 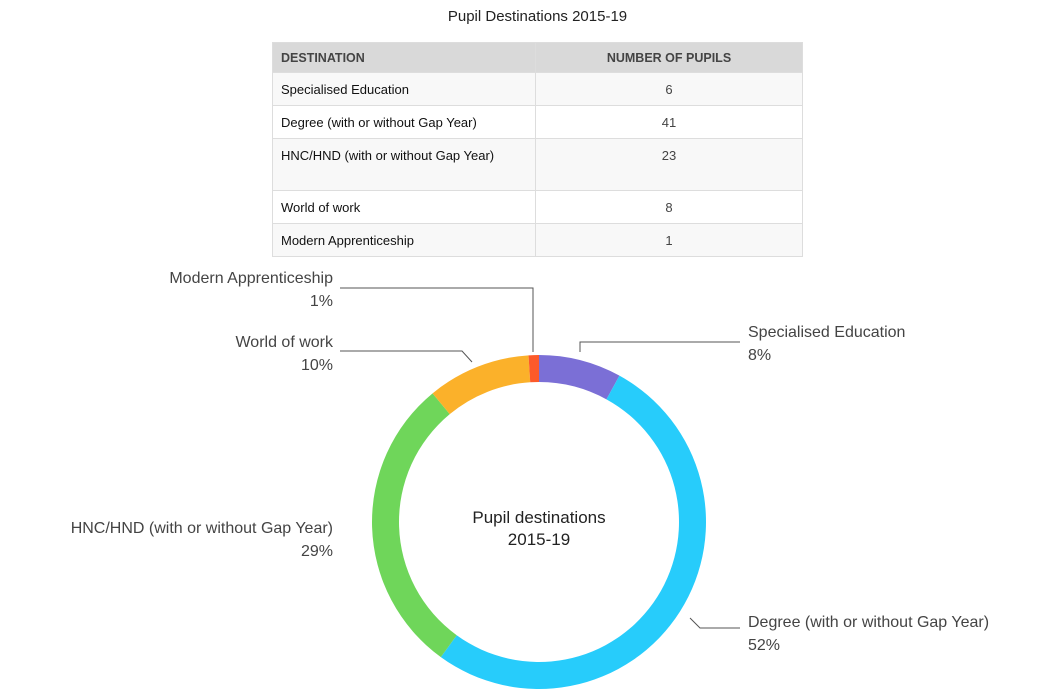 I want to click on slice-label: Degree (with or without Gap Year), so click(x=868, y=622).